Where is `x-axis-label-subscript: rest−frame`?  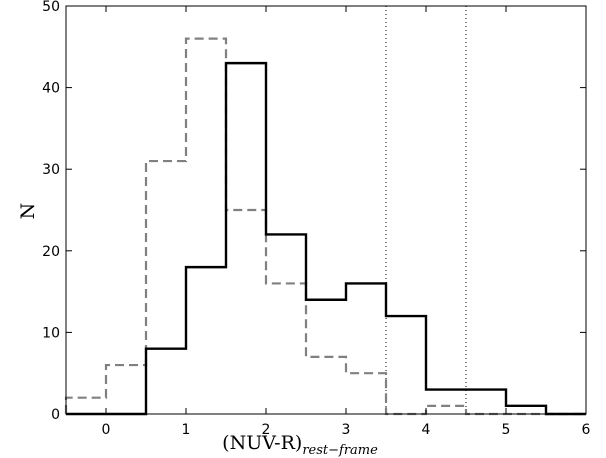 x-axis-label-subscript: rest−frame is located at coordinates (340, 450).